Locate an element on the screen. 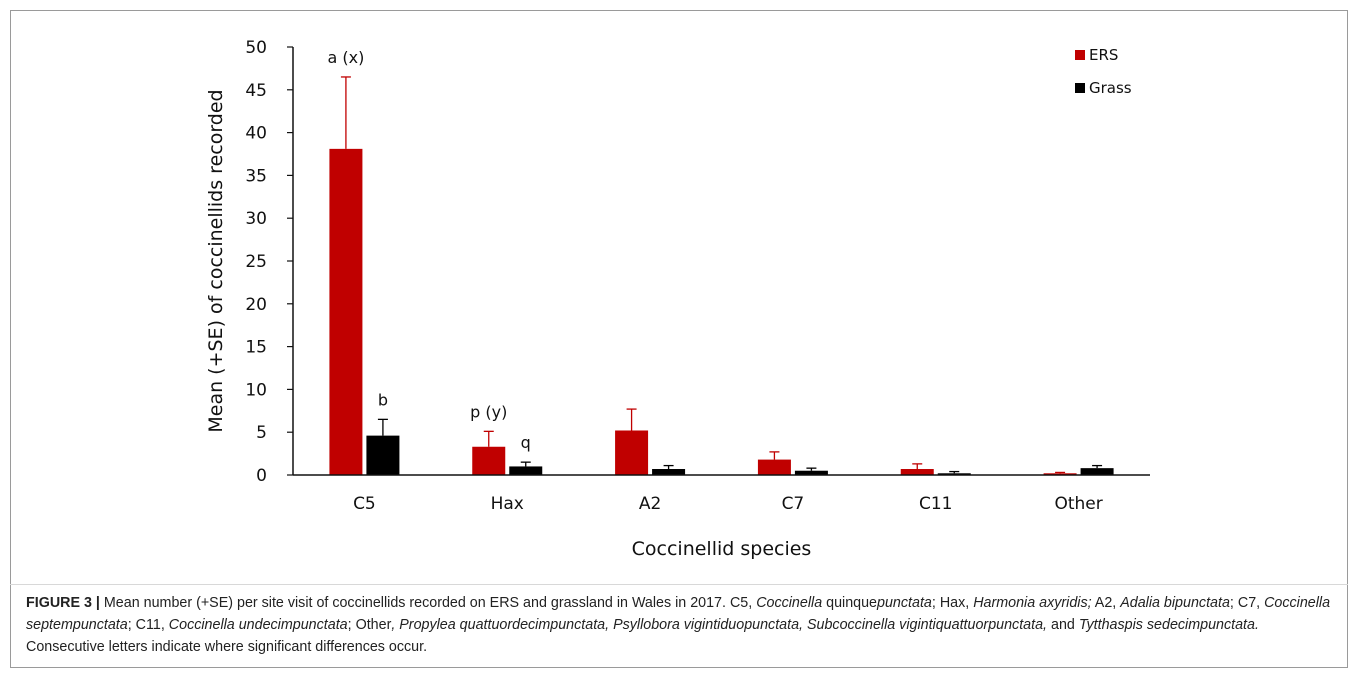 Image resolution: width=1360 pixels, height=679 pixels. y-tick-label: 5 is located at coordinates (261, 433).